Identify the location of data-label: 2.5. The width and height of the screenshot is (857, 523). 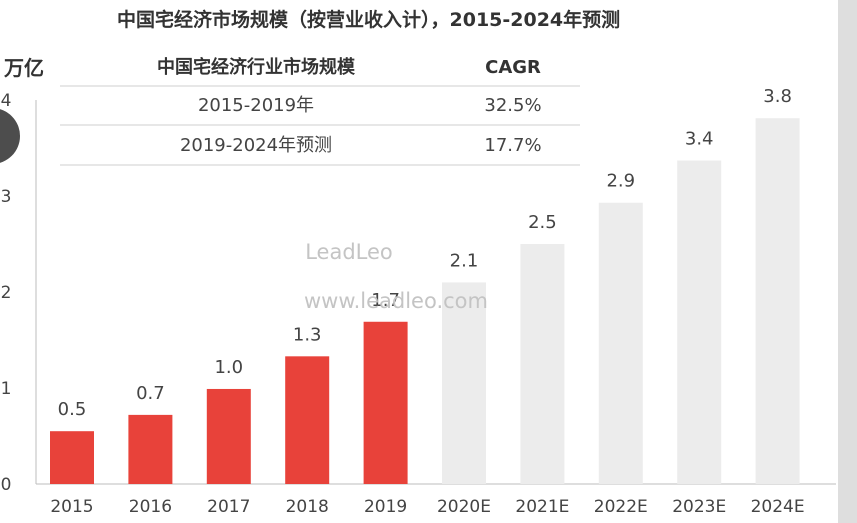
(542, 222).